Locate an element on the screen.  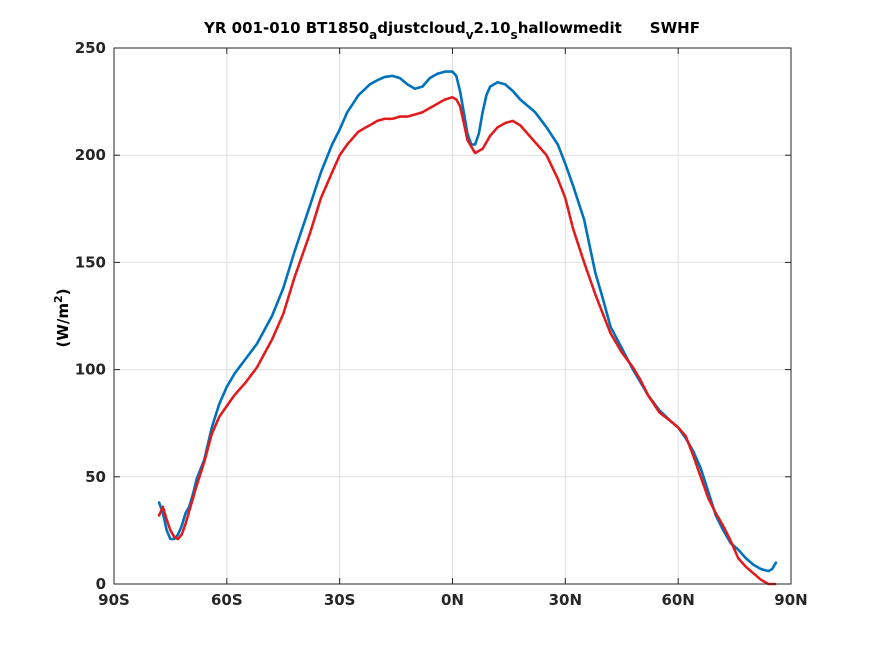
x-tick-labels: 90S 60S 30S 0N 30N 60N 90N is located at coordinates (453, 600).